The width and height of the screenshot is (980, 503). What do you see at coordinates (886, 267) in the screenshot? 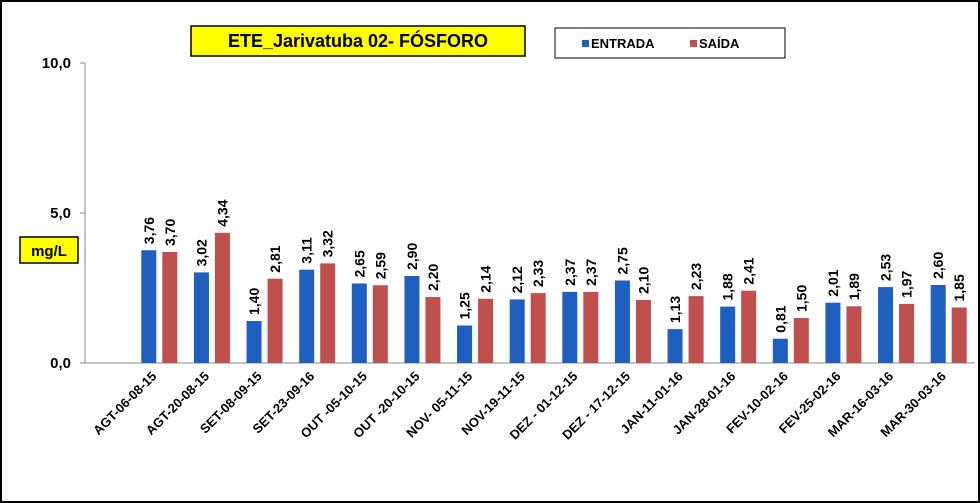
I see `value-label: 2,53` at bounding box center [886, 267].